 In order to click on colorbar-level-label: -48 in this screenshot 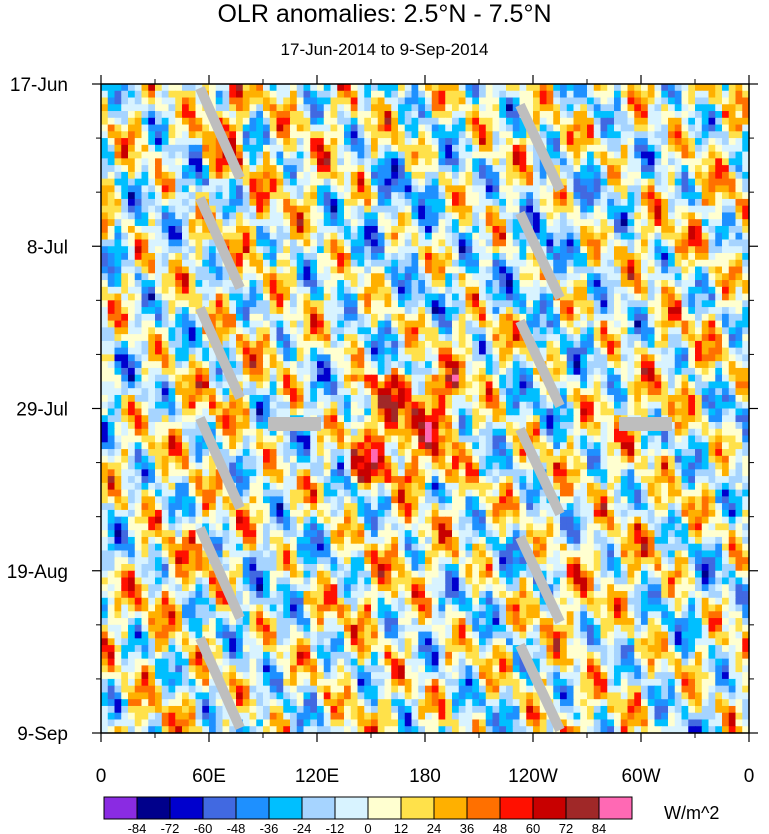, I will do `click(236, 827)`.